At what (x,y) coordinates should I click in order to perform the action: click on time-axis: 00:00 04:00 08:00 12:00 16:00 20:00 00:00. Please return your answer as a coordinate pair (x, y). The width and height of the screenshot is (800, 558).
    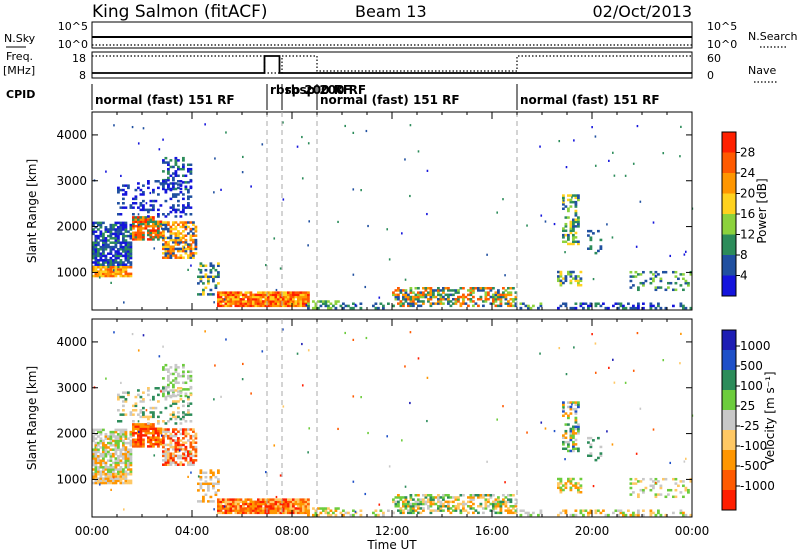
    Looking at the image, I should click on (392, 531).